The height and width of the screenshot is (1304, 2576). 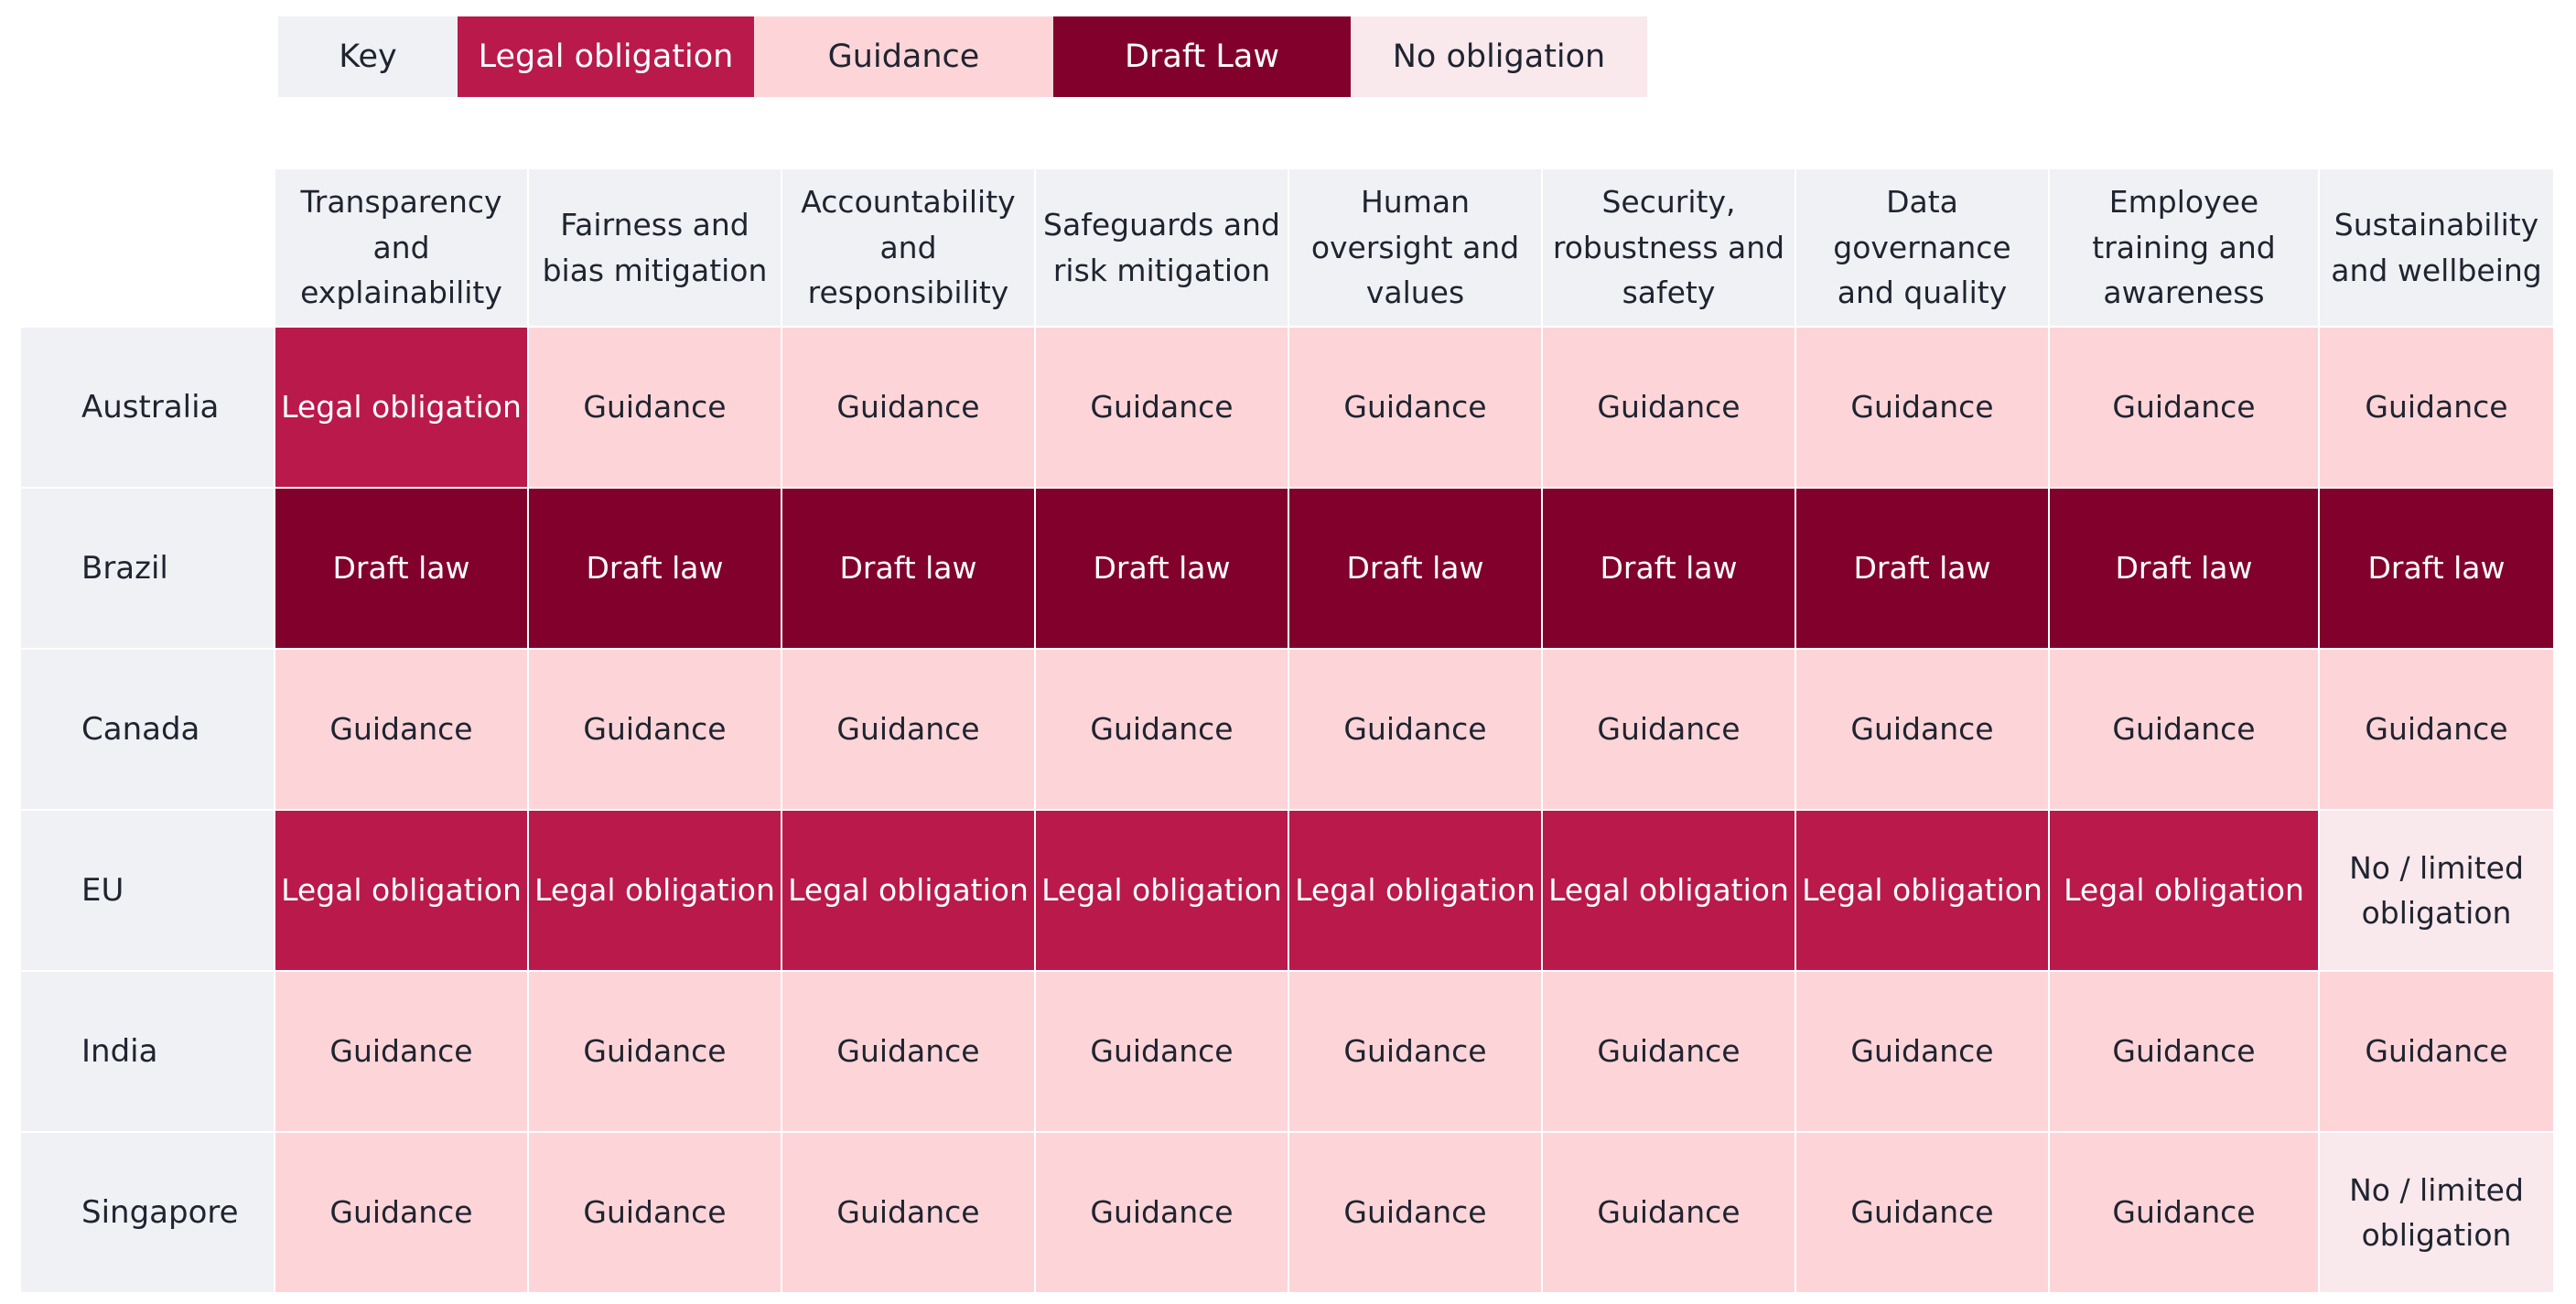 What do you see at coordinates (1202, 56) in the screenshot?
I see `legend-item-draft-law: Draft Law` at bounding box center [1202, 56].